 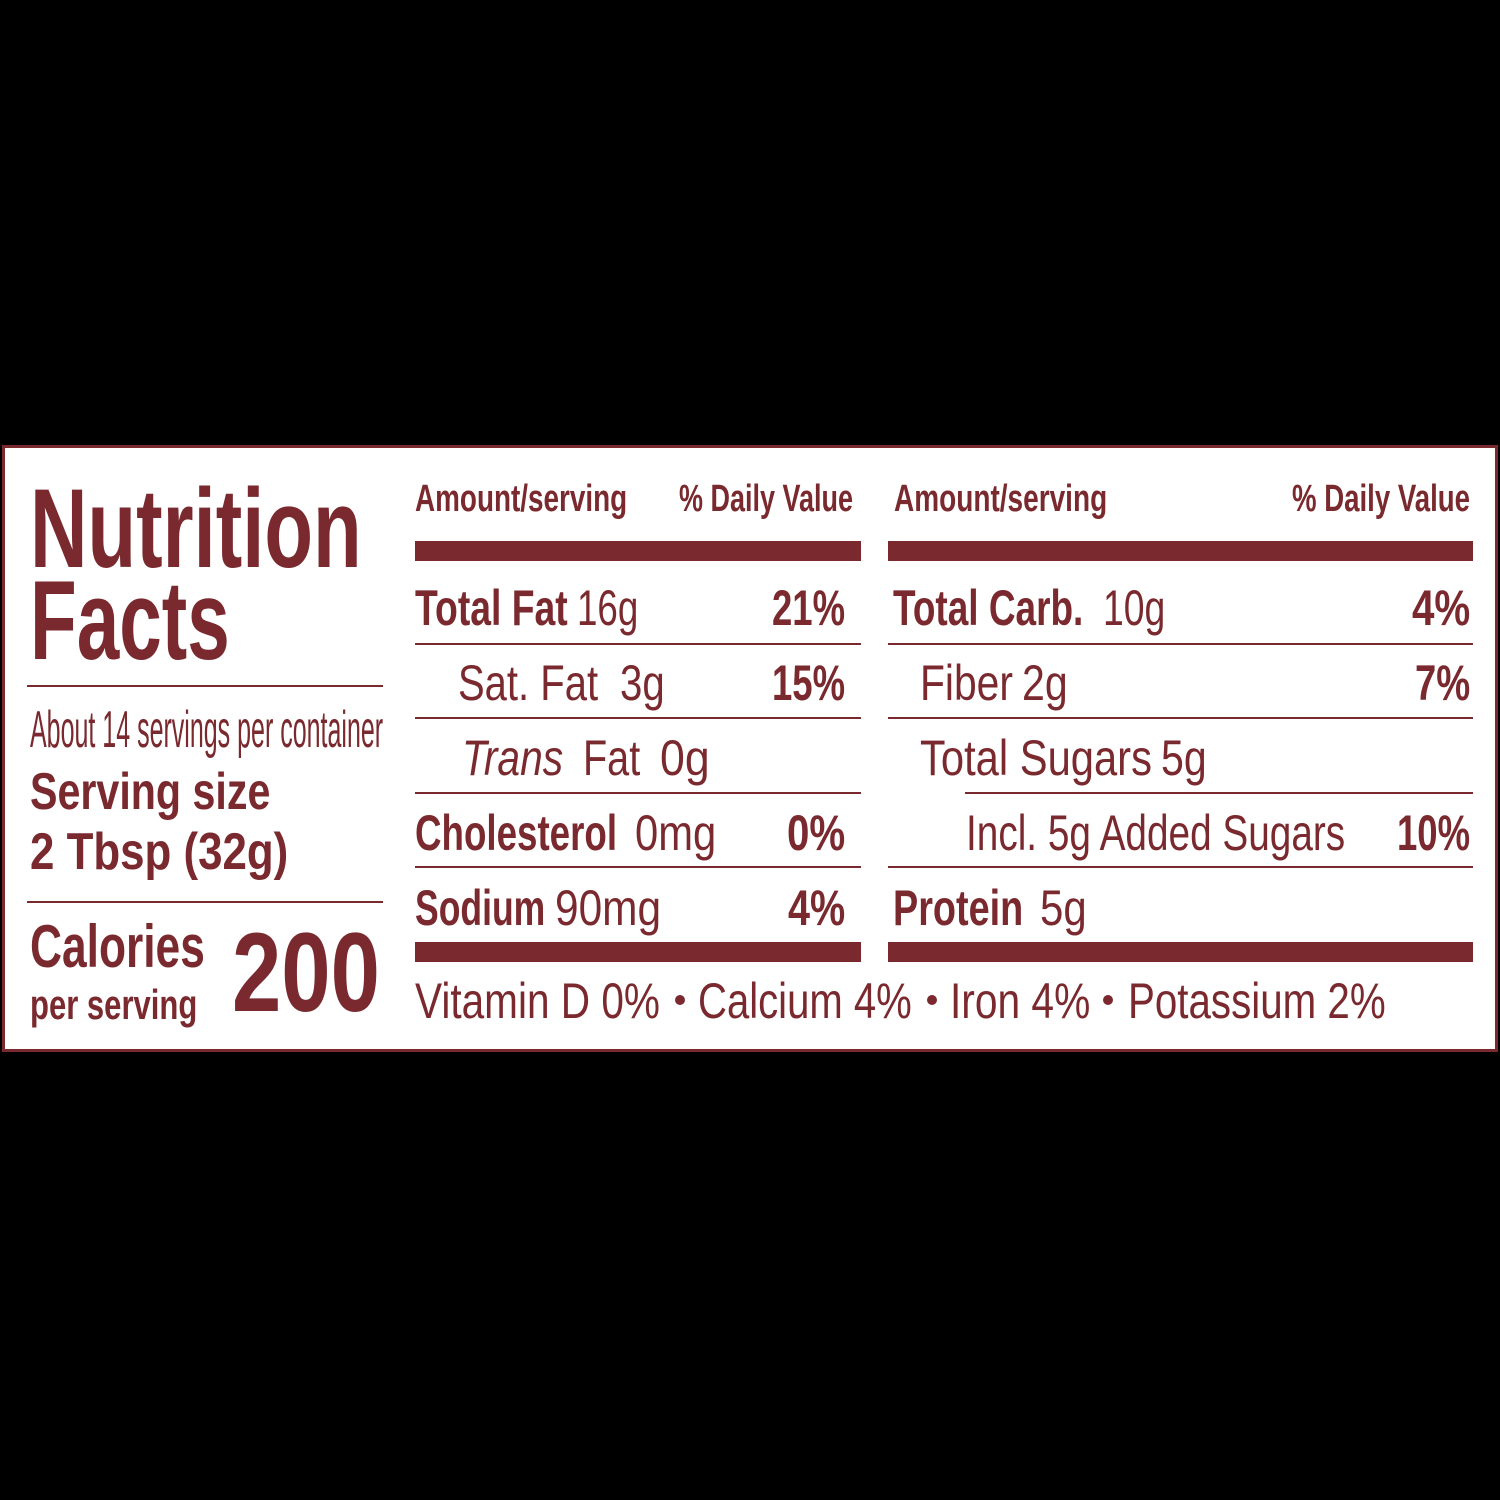 What do you see at coordinates (528, 682) in the screenshot?
I see `nutrient-name: Sat. Fat` at bounding box center [528, 682].